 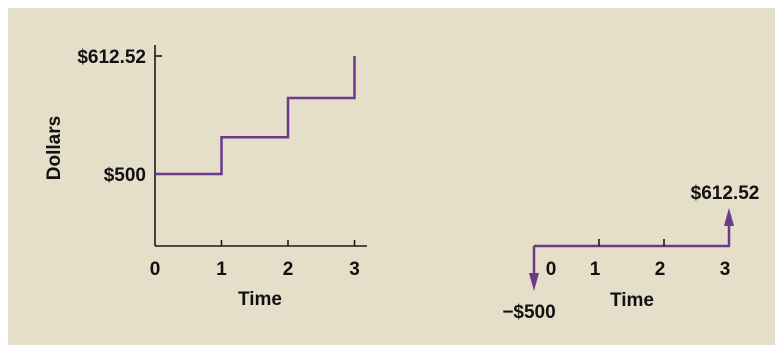 I want to click on step-chart-series-line, so click(x=255, y=116).